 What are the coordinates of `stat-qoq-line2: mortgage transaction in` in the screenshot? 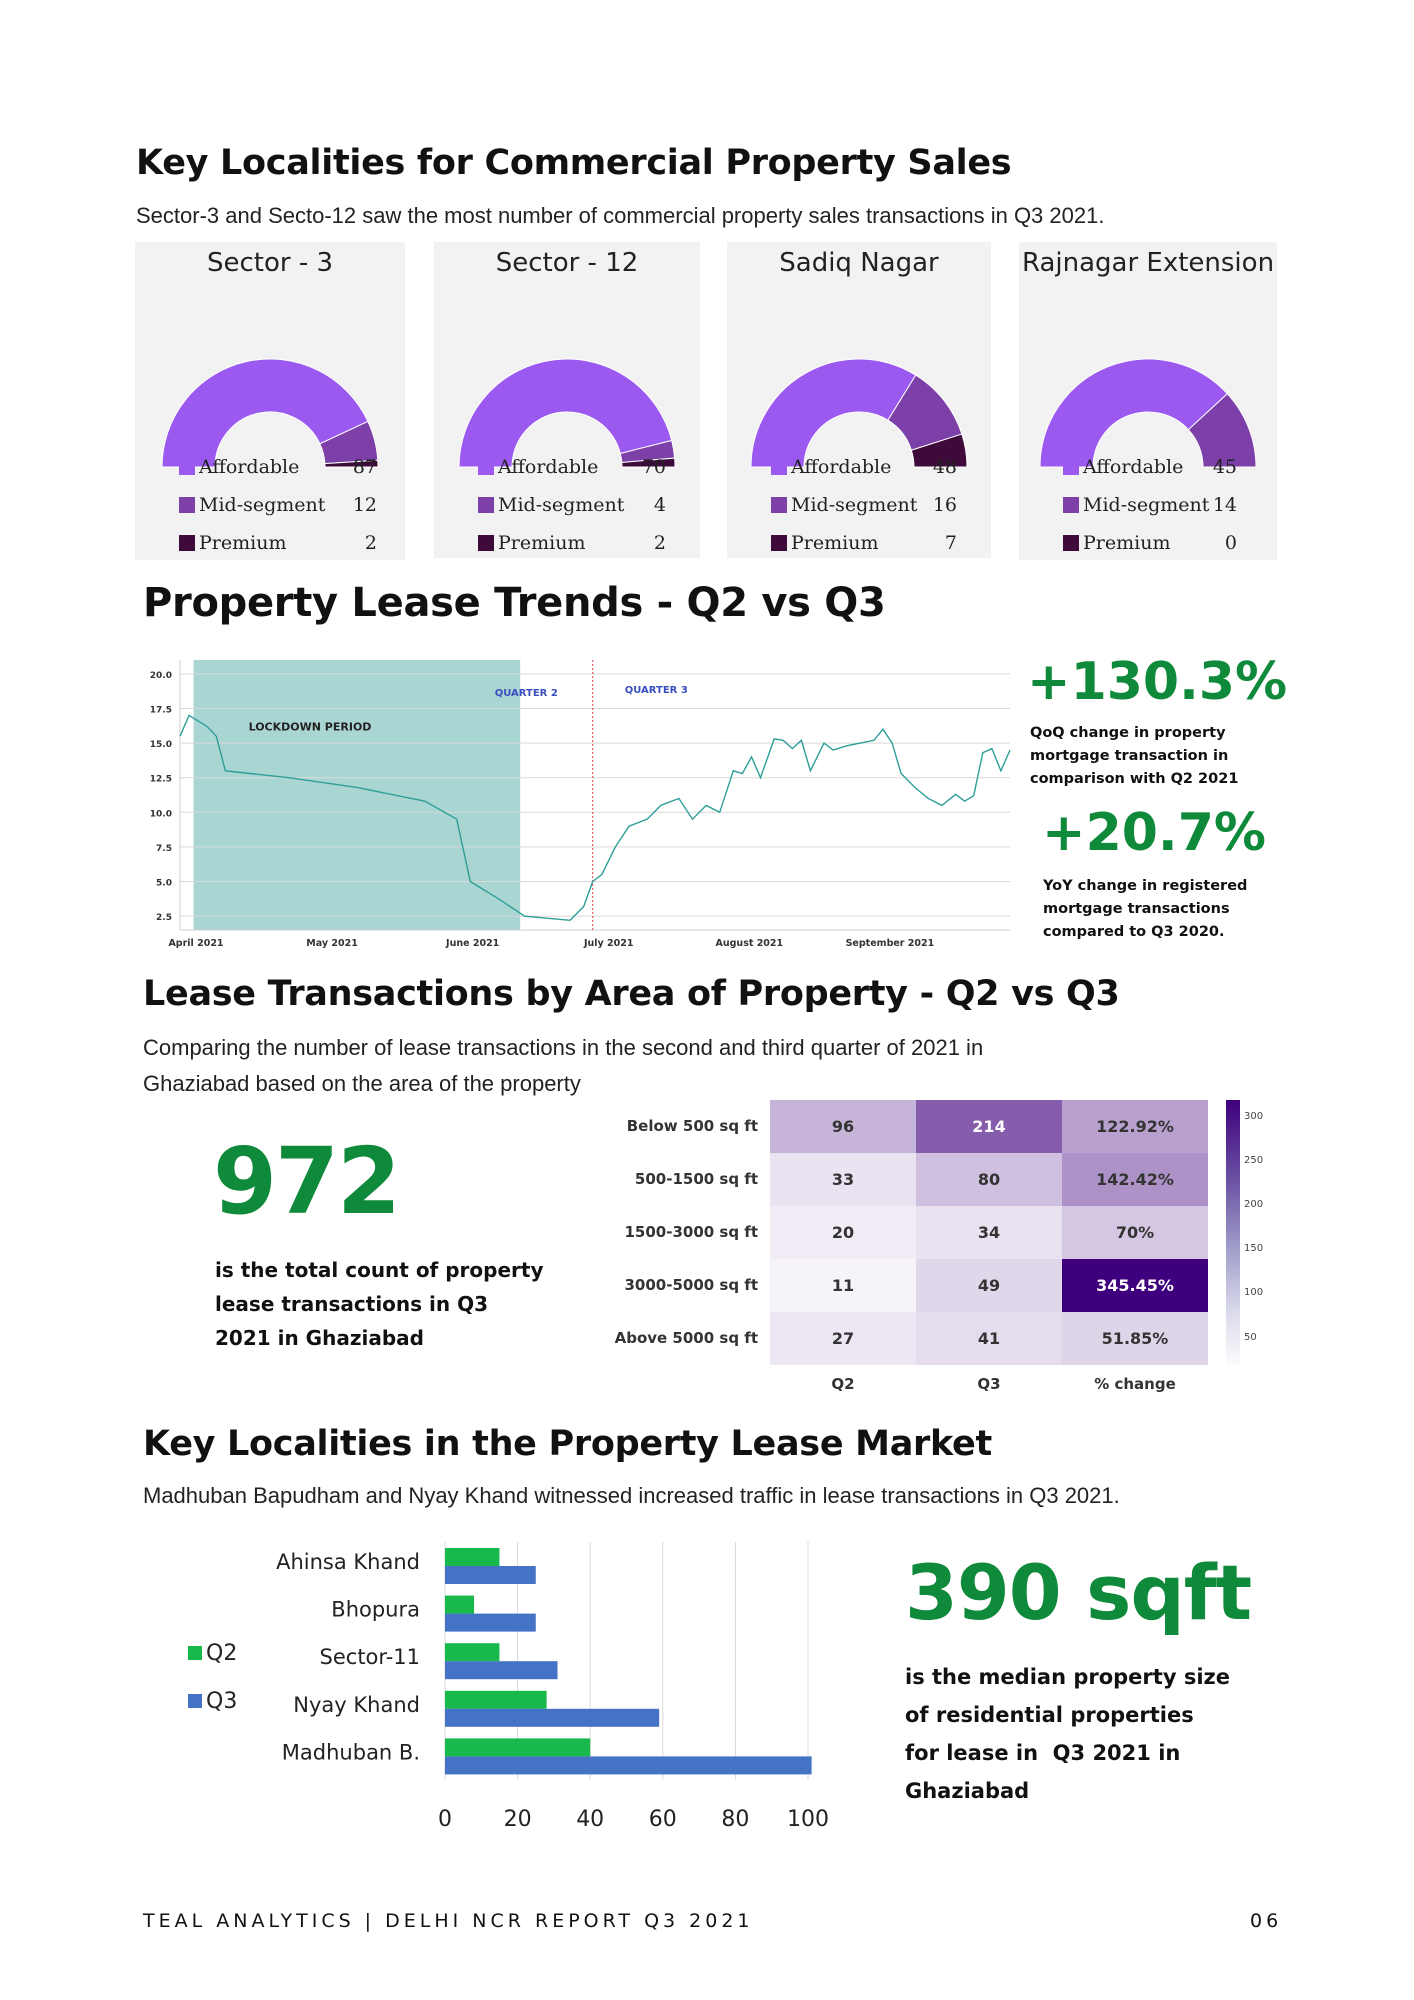 It's located at (1129, 756).